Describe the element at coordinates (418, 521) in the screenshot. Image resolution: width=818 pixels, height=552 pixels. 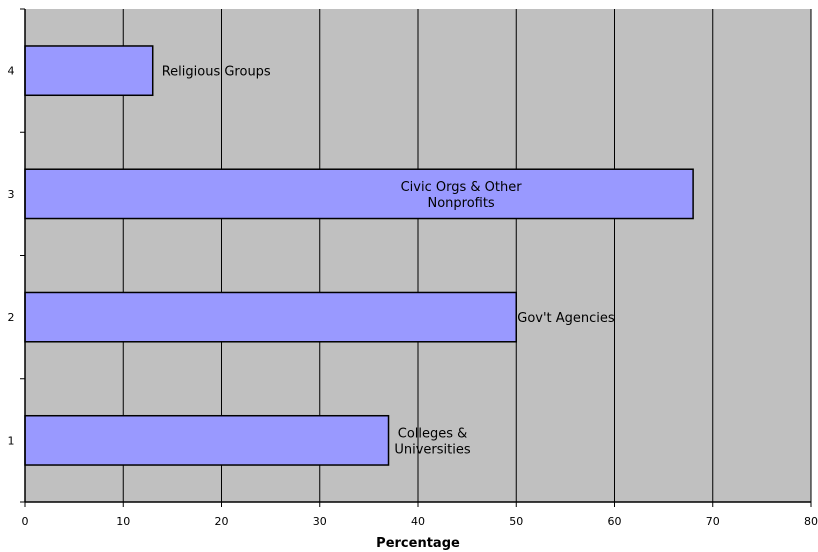
I see `x-tick-label-40: 40` at that location.